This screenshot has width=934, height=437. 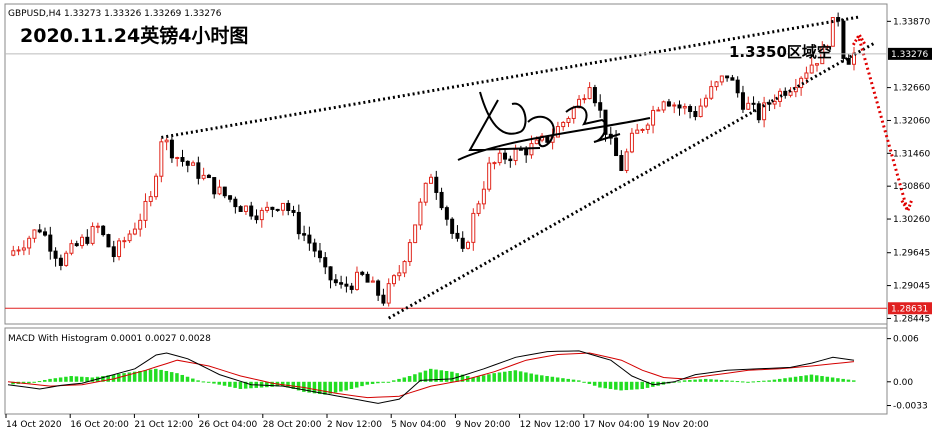 I want to click on time-tick-label: 16 Oct 20:00, so click(x=99, y=425).